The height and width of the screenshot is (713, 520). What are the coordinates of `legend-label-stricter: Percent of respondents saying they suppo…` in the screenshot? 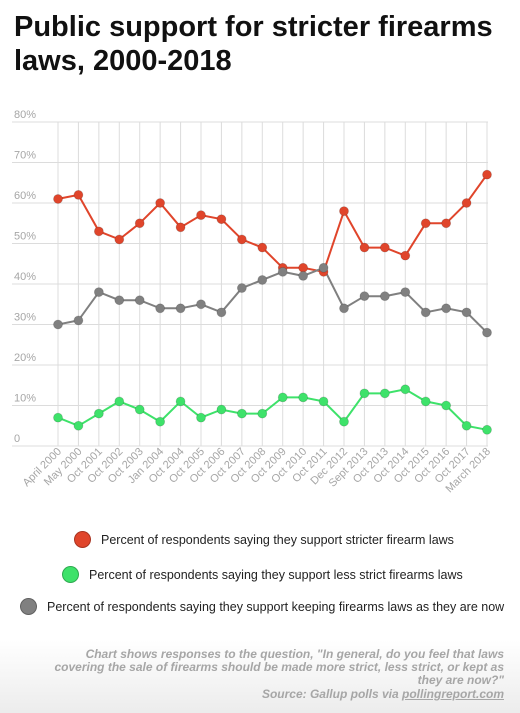 It's located at (277, 539).